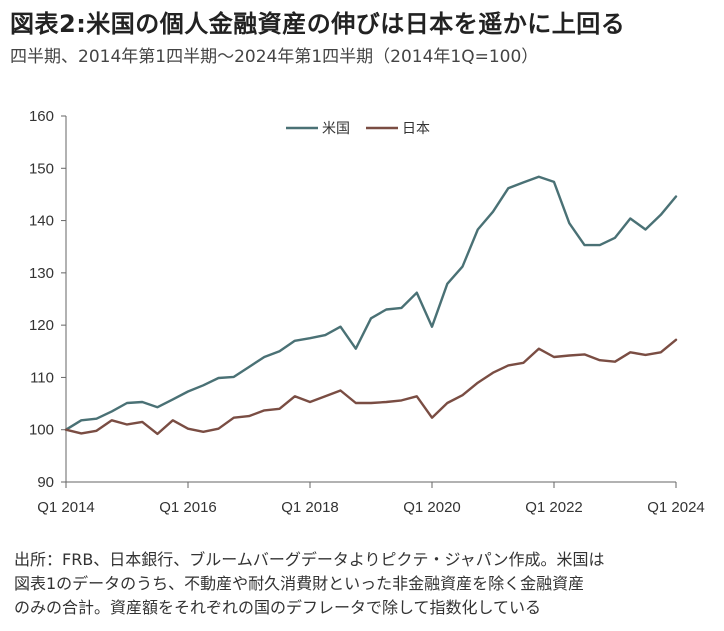 The width and height of the screenshot is (724, 631). What do you see at coordinates (278, 607) in the screenshot?
I see `footnote-line-3: のみの合計。資産額をそれぞれの国のデフレータで除して指数化している` at bounding box center [278, 607].